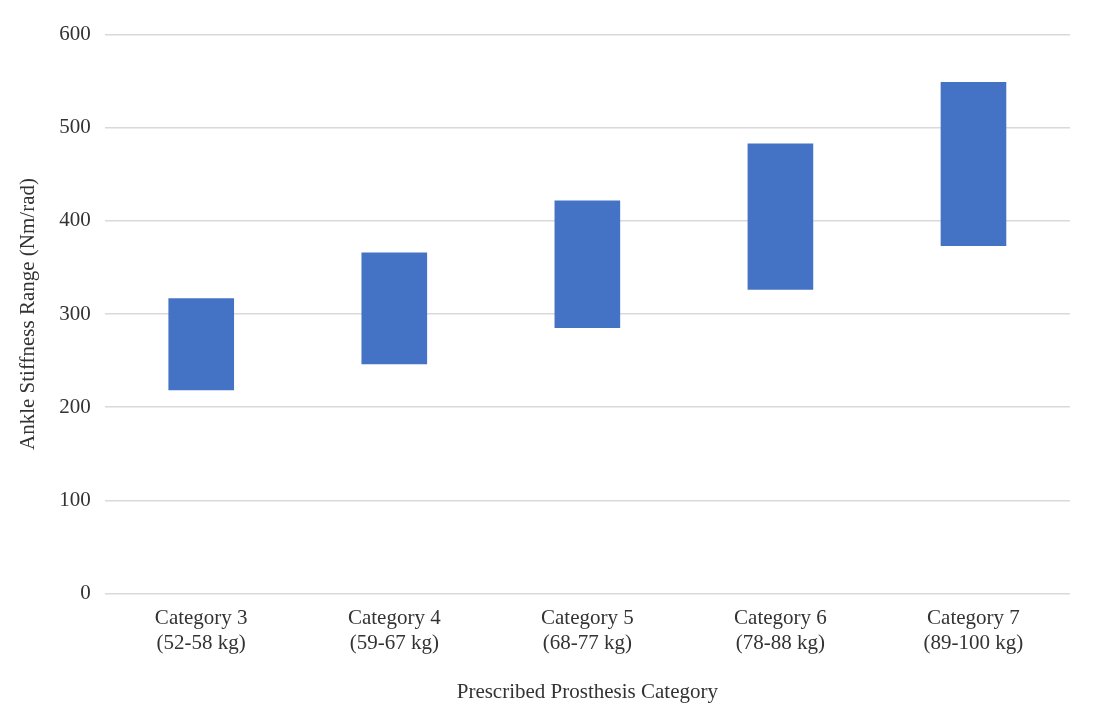  What do you see at coordinates (587, 629) in the screenshot?
I see `x-tick-label: Category 5 (68-77 kg)` at bounding box center [587, 629].